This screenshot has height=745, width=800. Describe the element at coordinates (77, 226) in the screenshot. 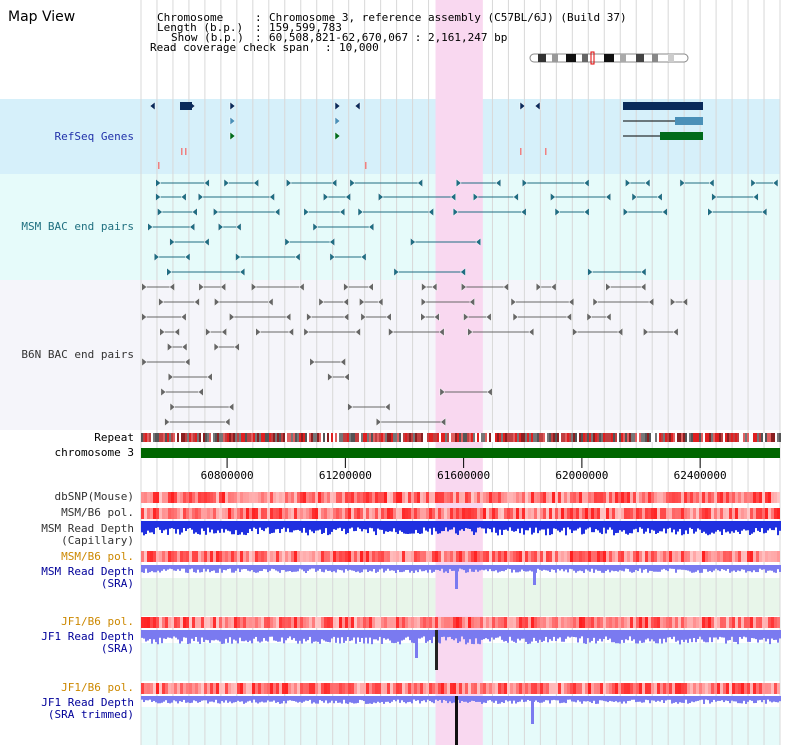

I see `track-label-msm-bac: MSM BAC end pairs` at that location.